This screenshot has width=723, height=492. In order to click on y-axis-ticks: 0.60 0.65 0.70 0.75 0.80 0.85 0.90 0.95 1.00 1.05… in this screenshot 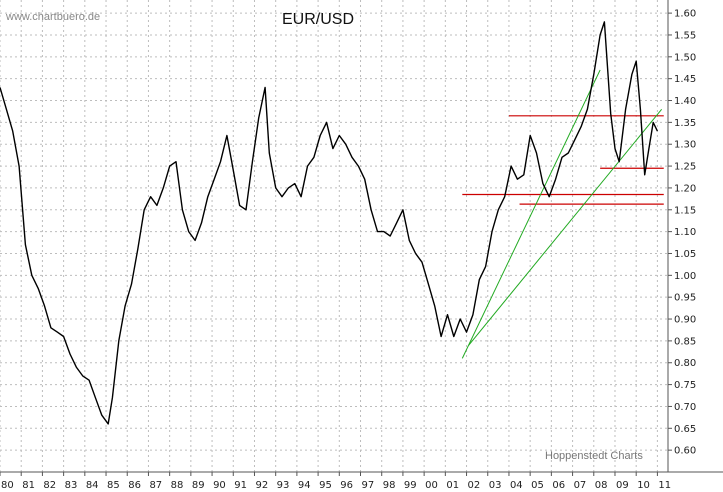, I will do `click(682, 233)`.